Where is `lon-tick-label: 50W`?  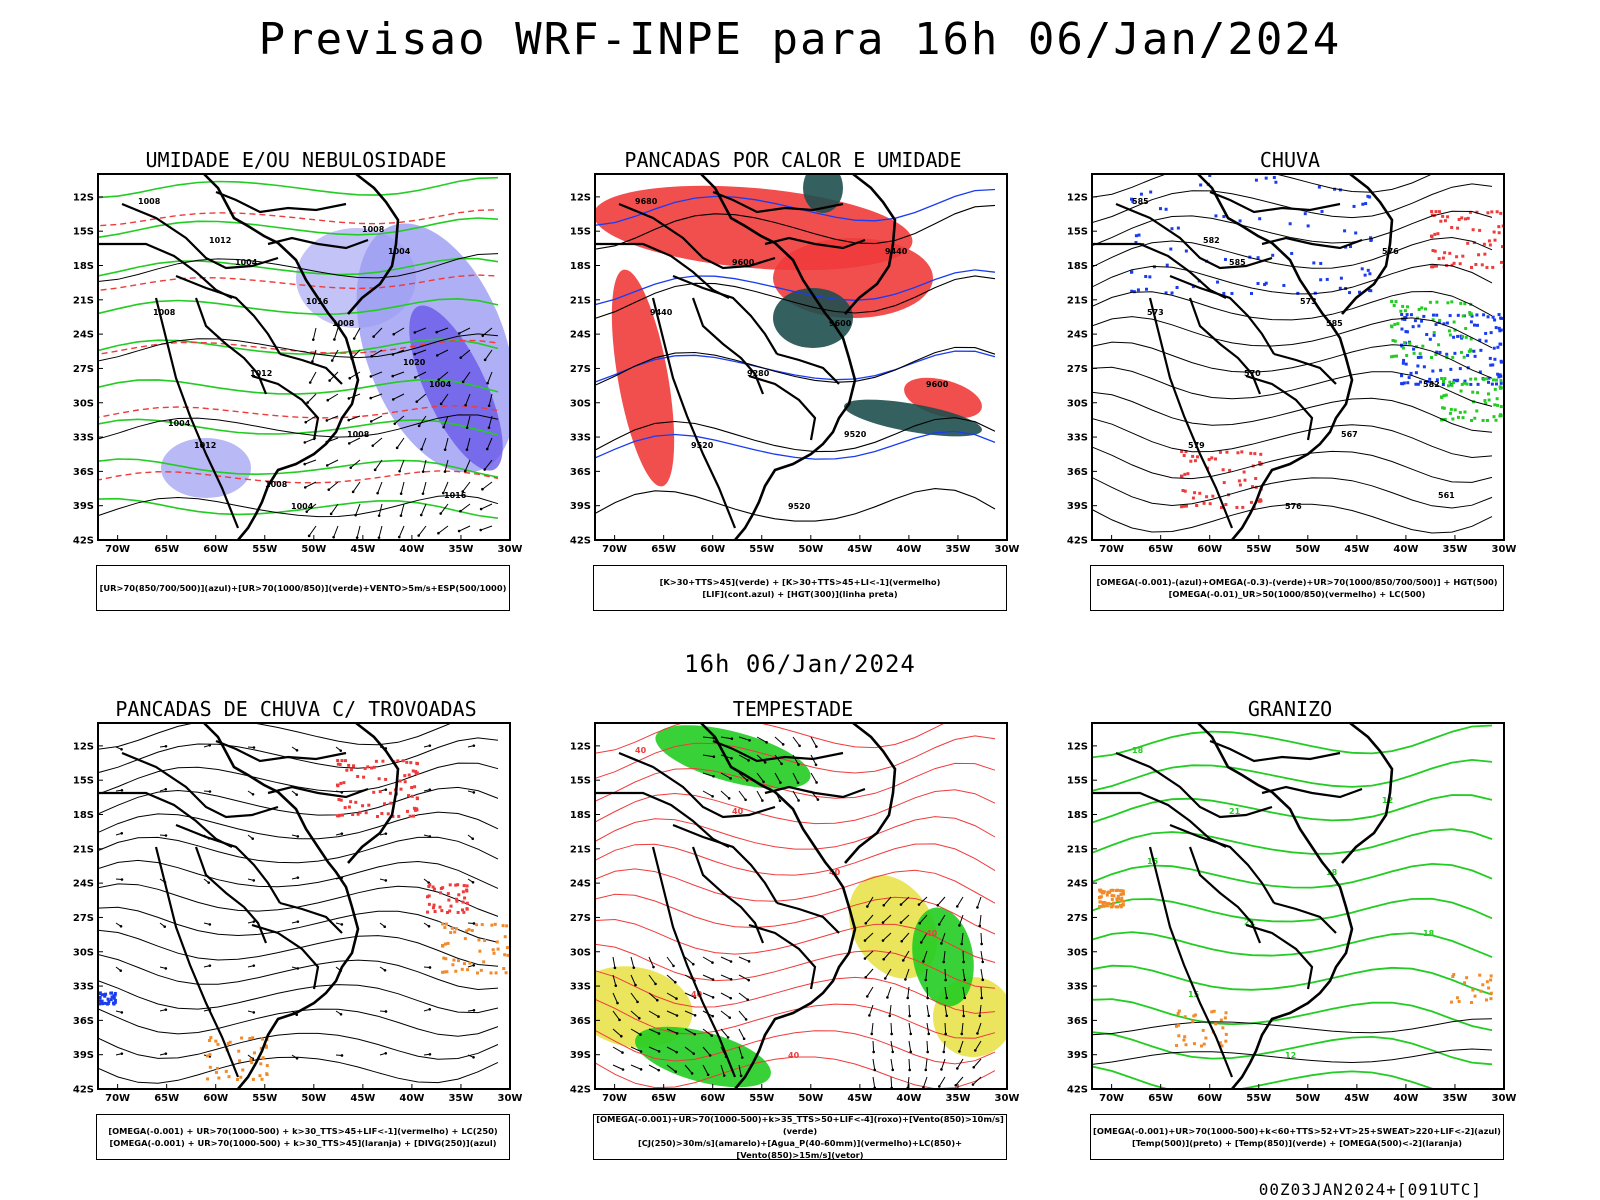
lon-tick-label: 50W is located at coordinates (313, 549).